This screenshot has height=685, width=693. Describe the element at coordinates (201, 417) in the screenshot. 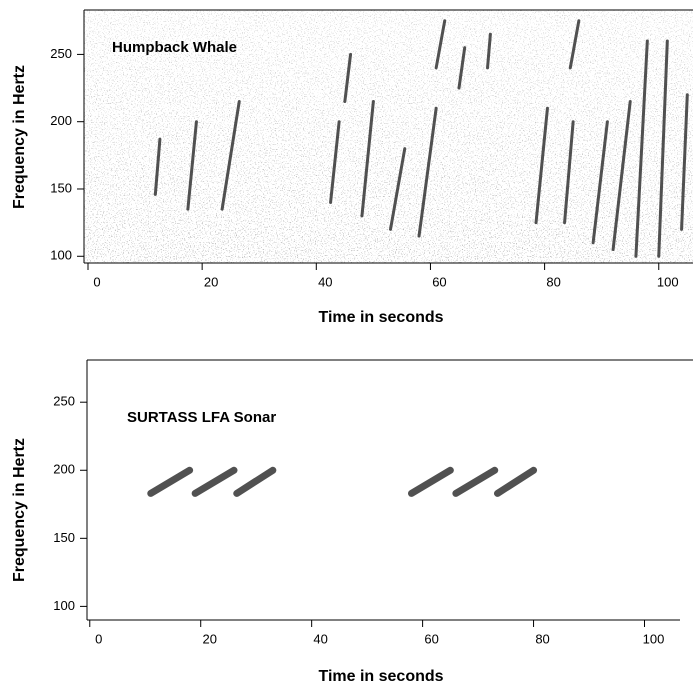

I see `annotation: SURTASS LFA Sonar` at that location.